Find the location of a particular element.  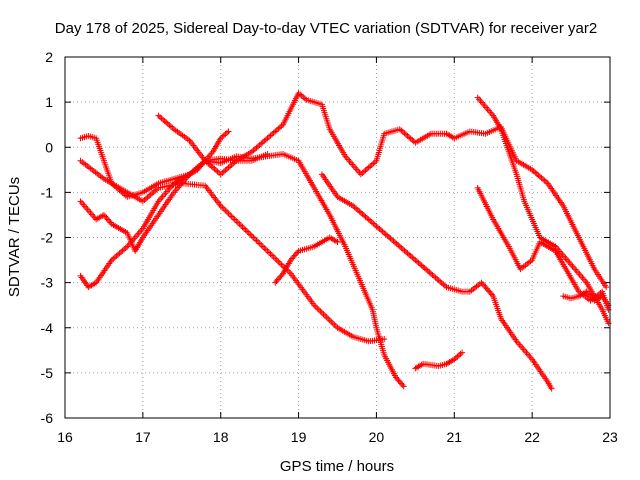

x-tick-label: 21 is located at coordinates (454, 437).